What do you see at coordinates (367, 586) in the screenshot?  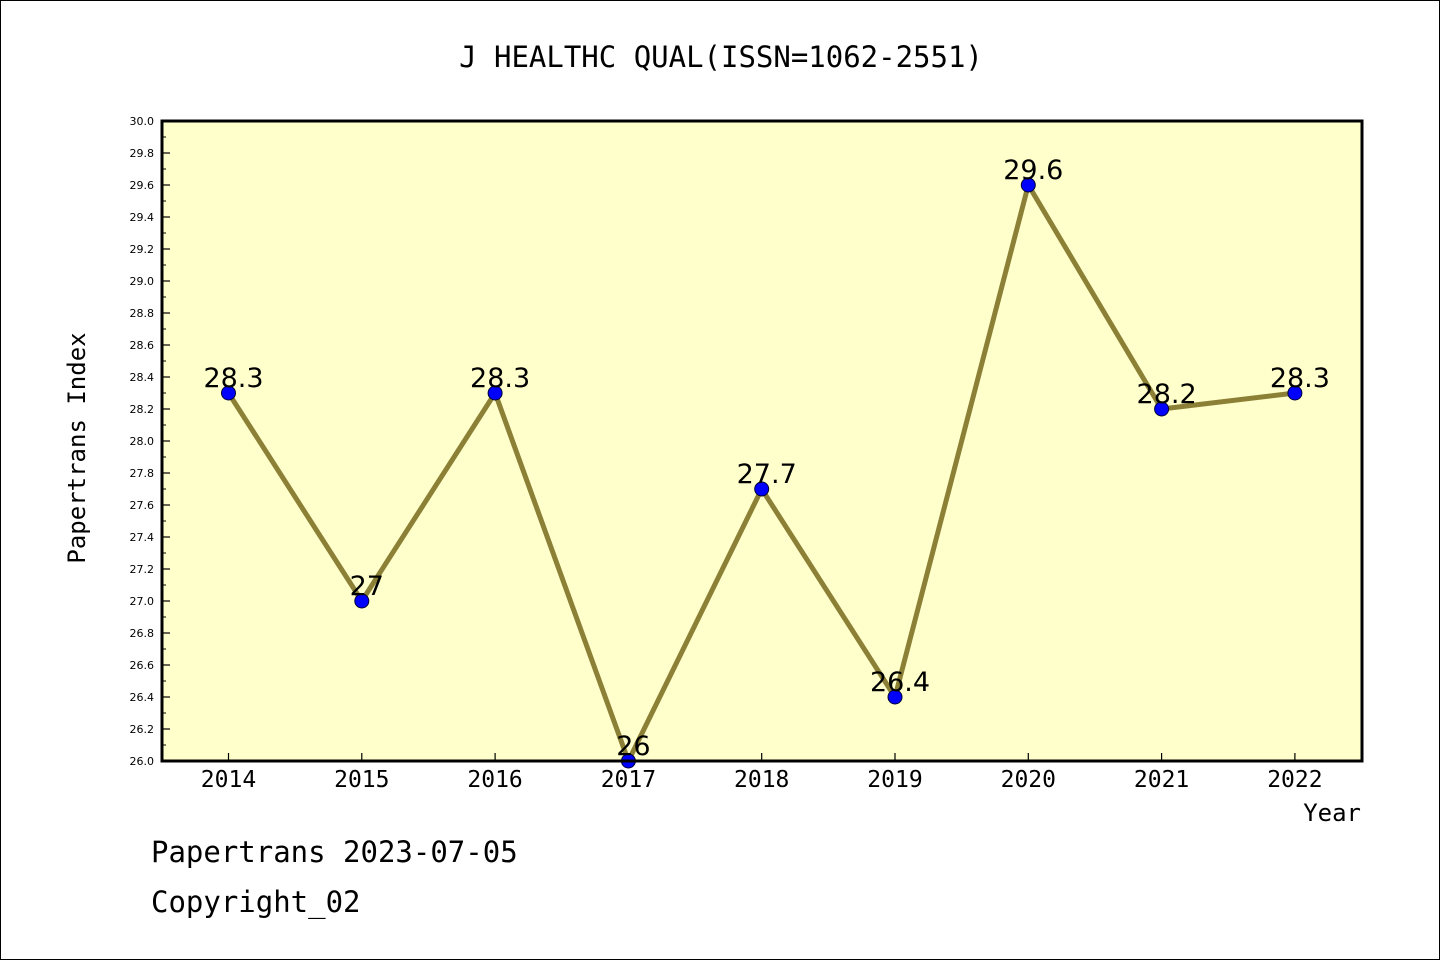 I see `data-label: 27` at bounding box center [367, 586].